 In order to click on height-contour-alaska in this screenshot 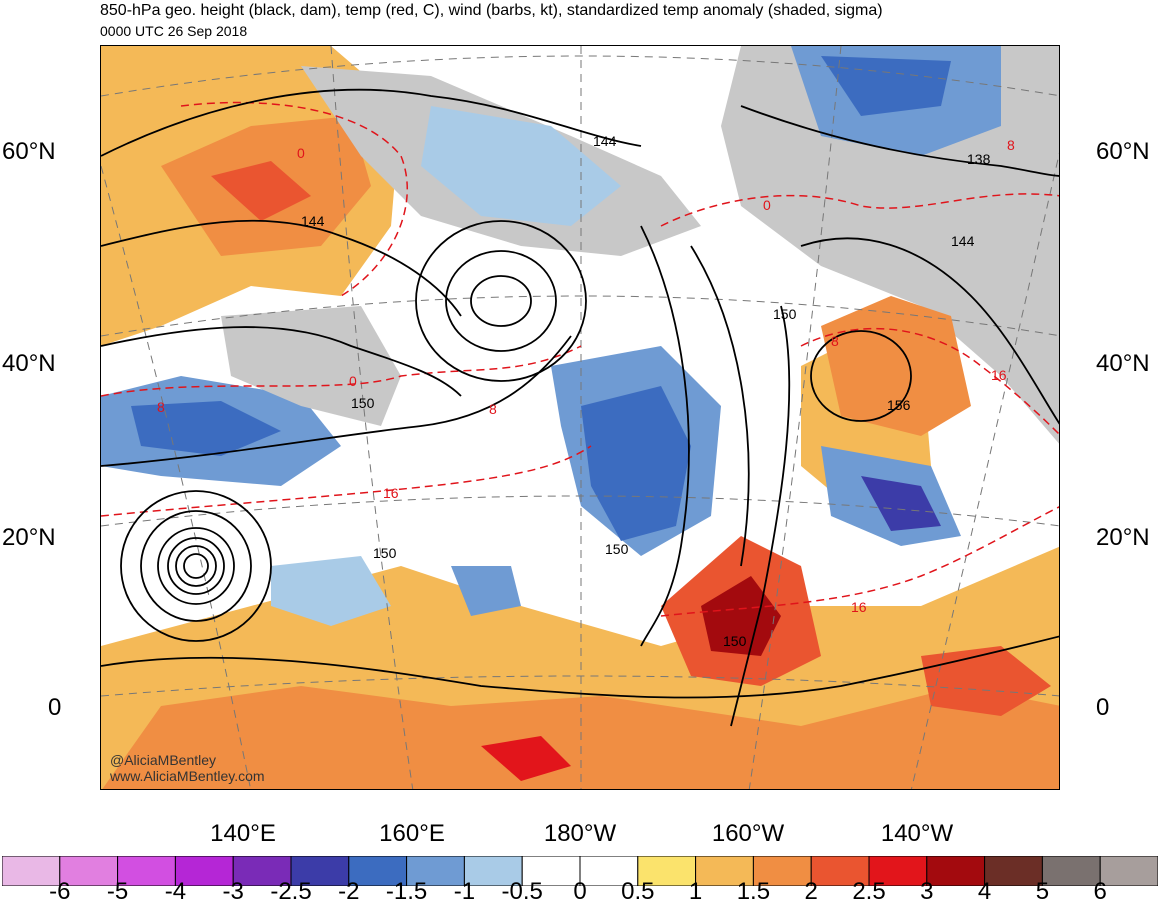, I will do `click(899, 141)`.